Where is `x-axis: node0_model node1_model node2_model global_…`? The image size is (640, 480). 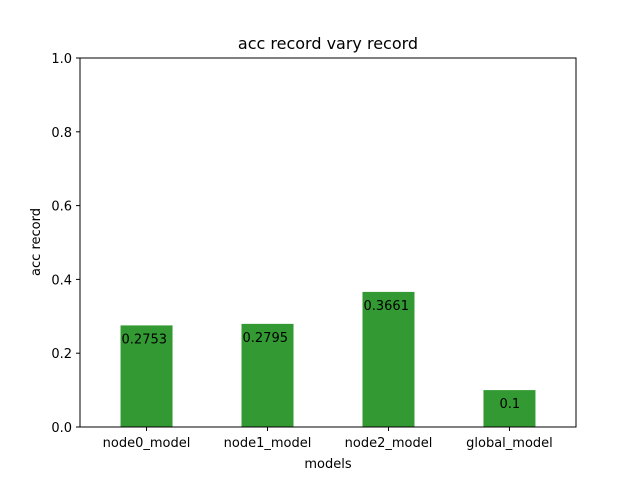 x-axis: node0_model node1_model node2_model global_… is located at coordinates (328, 439).